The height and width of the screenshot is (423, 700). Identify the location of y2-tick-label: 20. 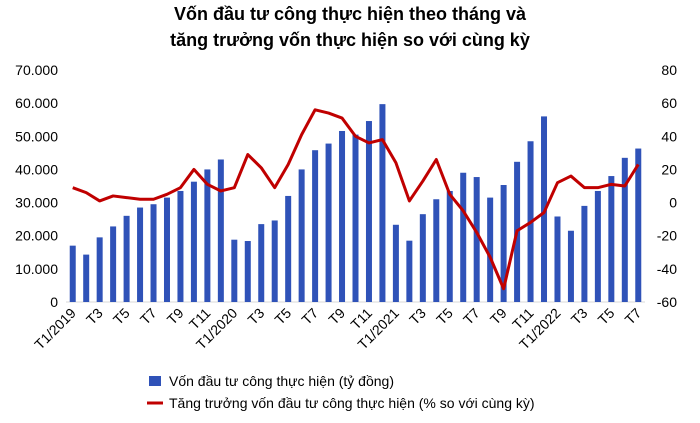
(669, 169).